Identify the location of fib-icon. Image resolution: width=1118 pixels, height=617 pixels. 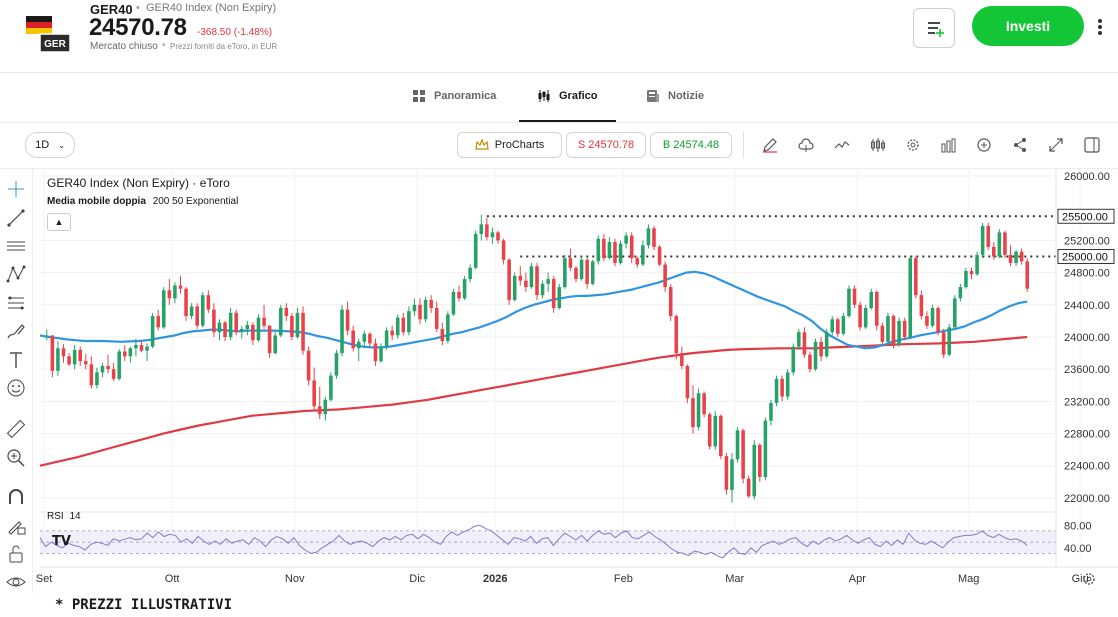
(16, 303).